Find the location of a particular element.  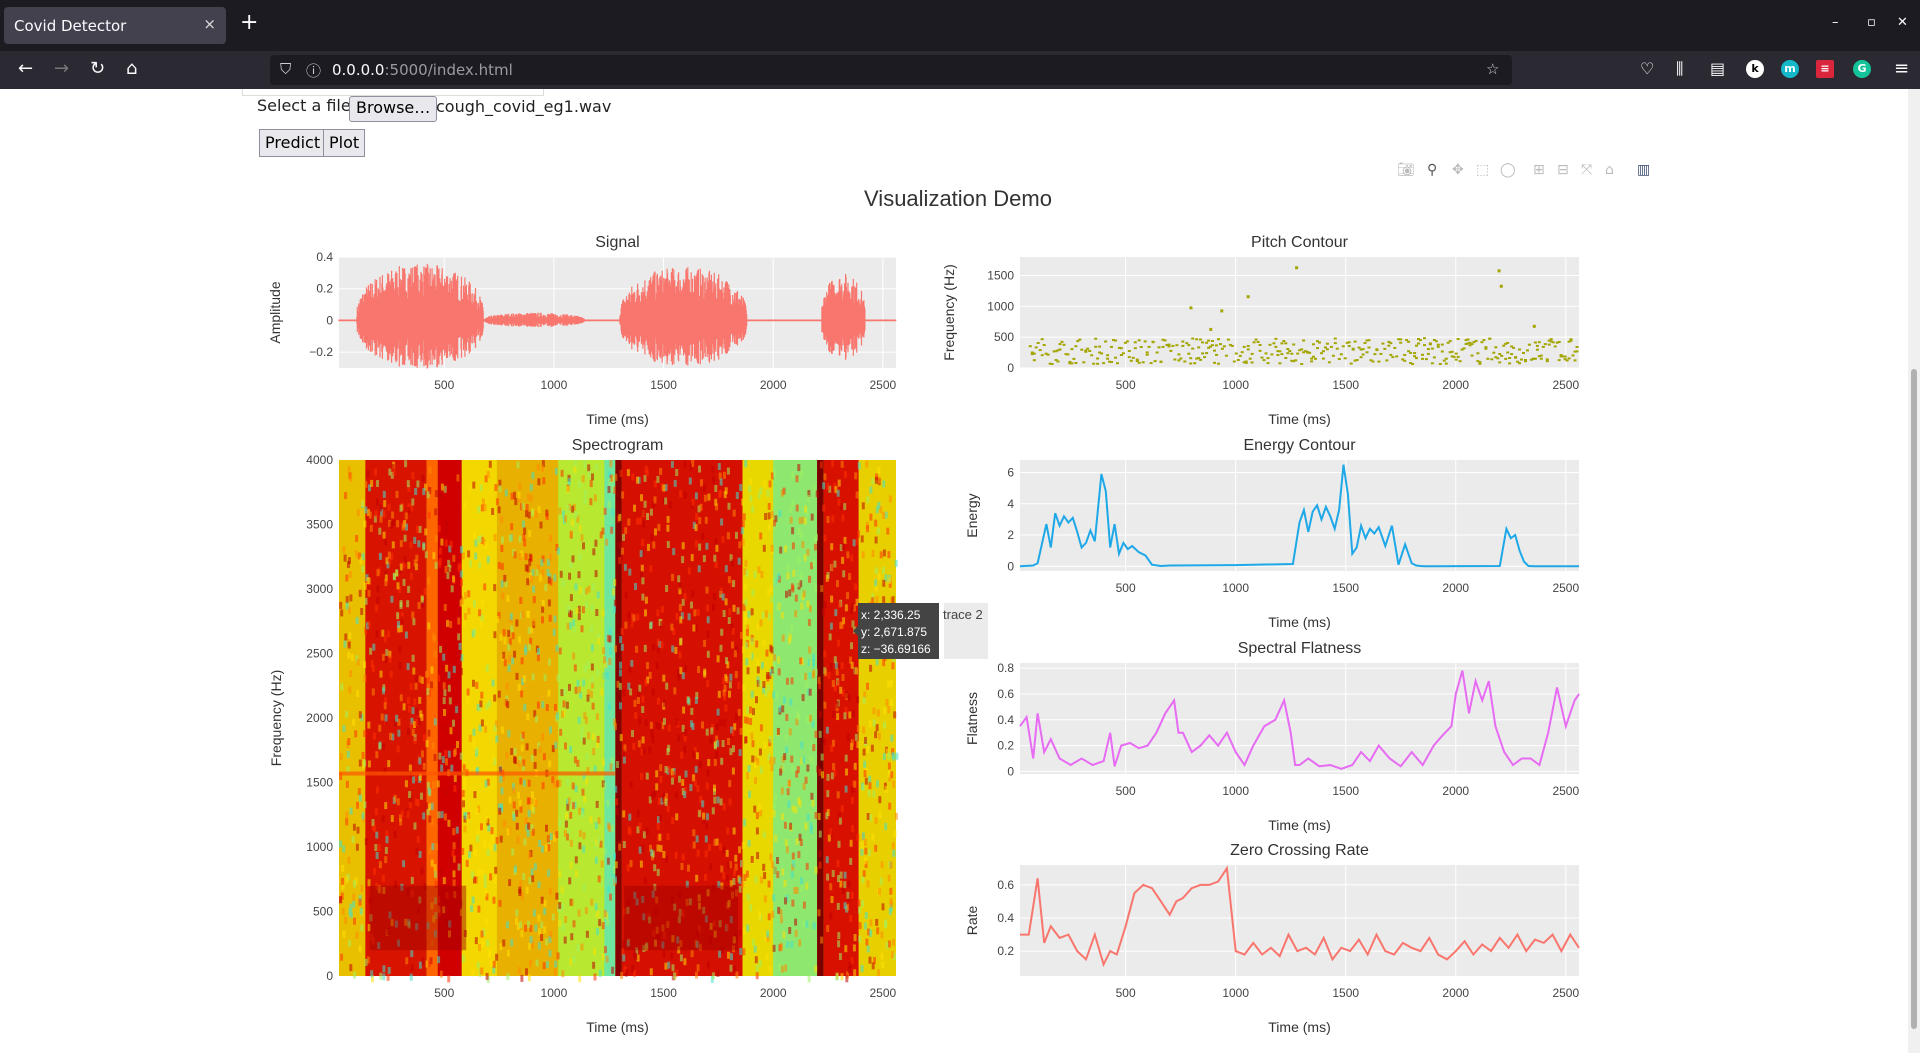

pocket-icon: ♡ is located at coordinates (1647, 68).